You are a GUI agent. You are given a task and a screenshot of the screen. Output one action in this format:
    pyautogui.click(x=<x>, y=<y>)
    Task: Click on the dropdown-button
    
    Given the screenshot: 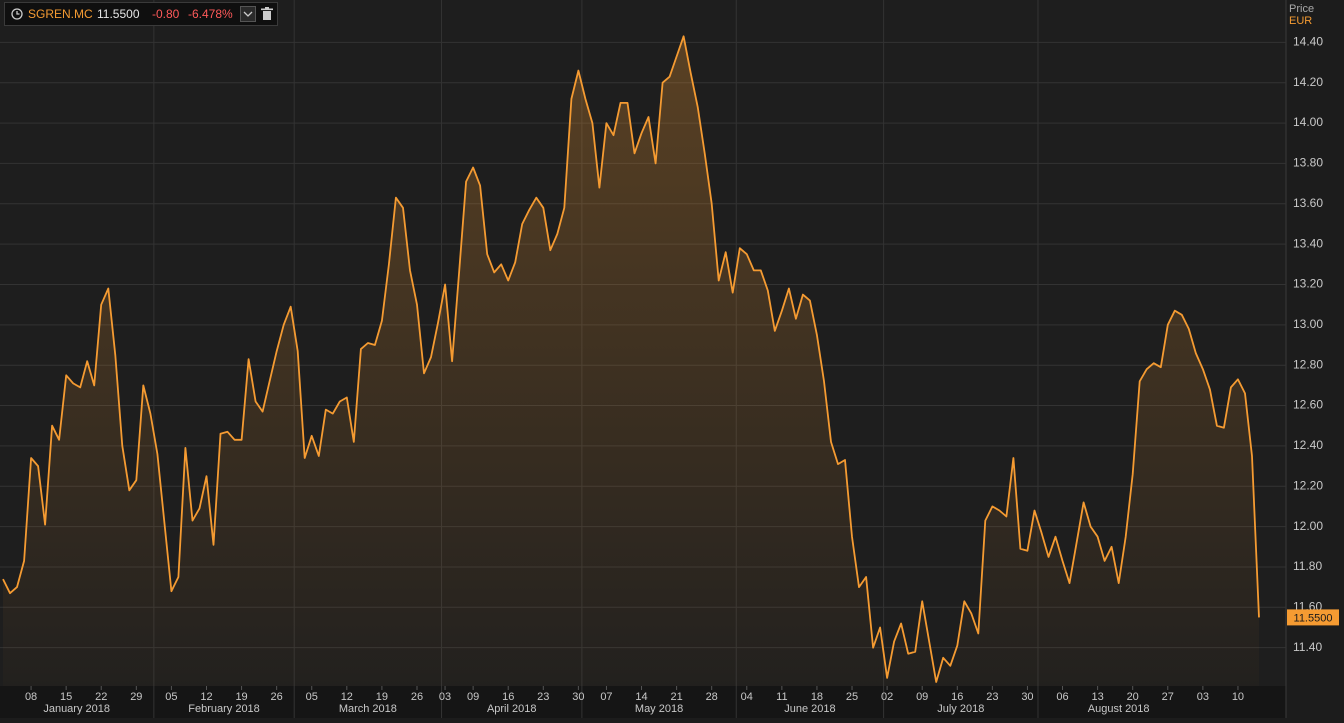 What is the action you would take?
    pyautogui.click(x=248, y=14)
    